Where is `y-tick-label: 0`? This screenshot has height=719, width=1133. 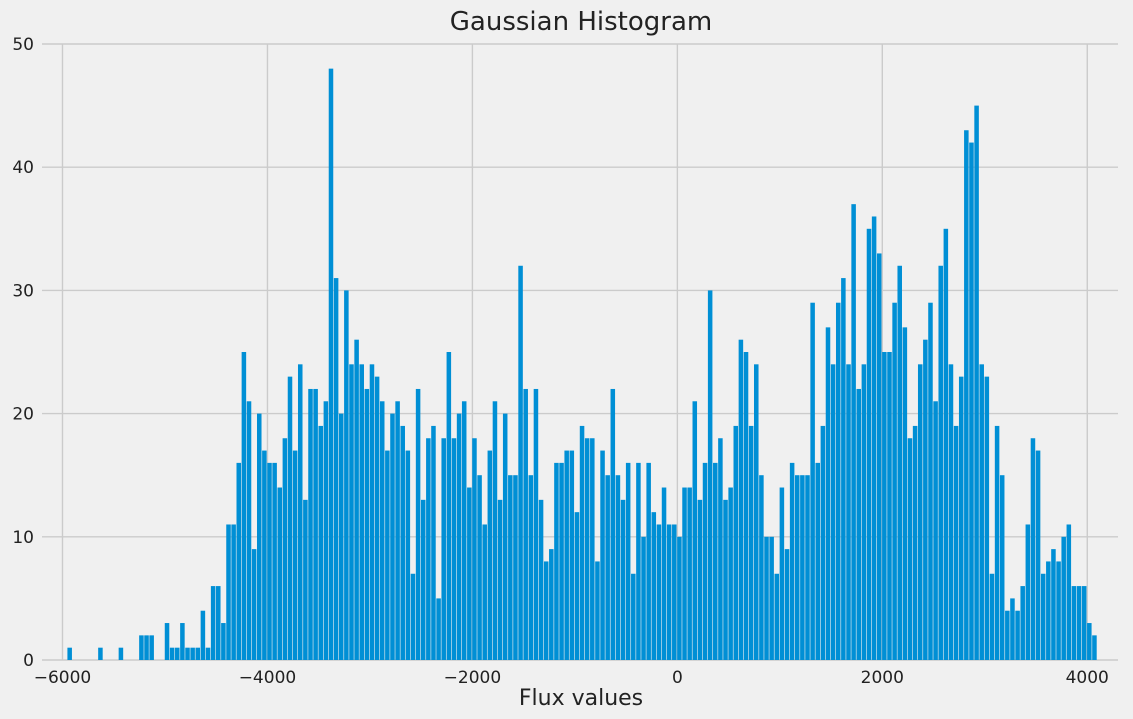 y-tick-label: 0 is located at coordinates (28, 661).